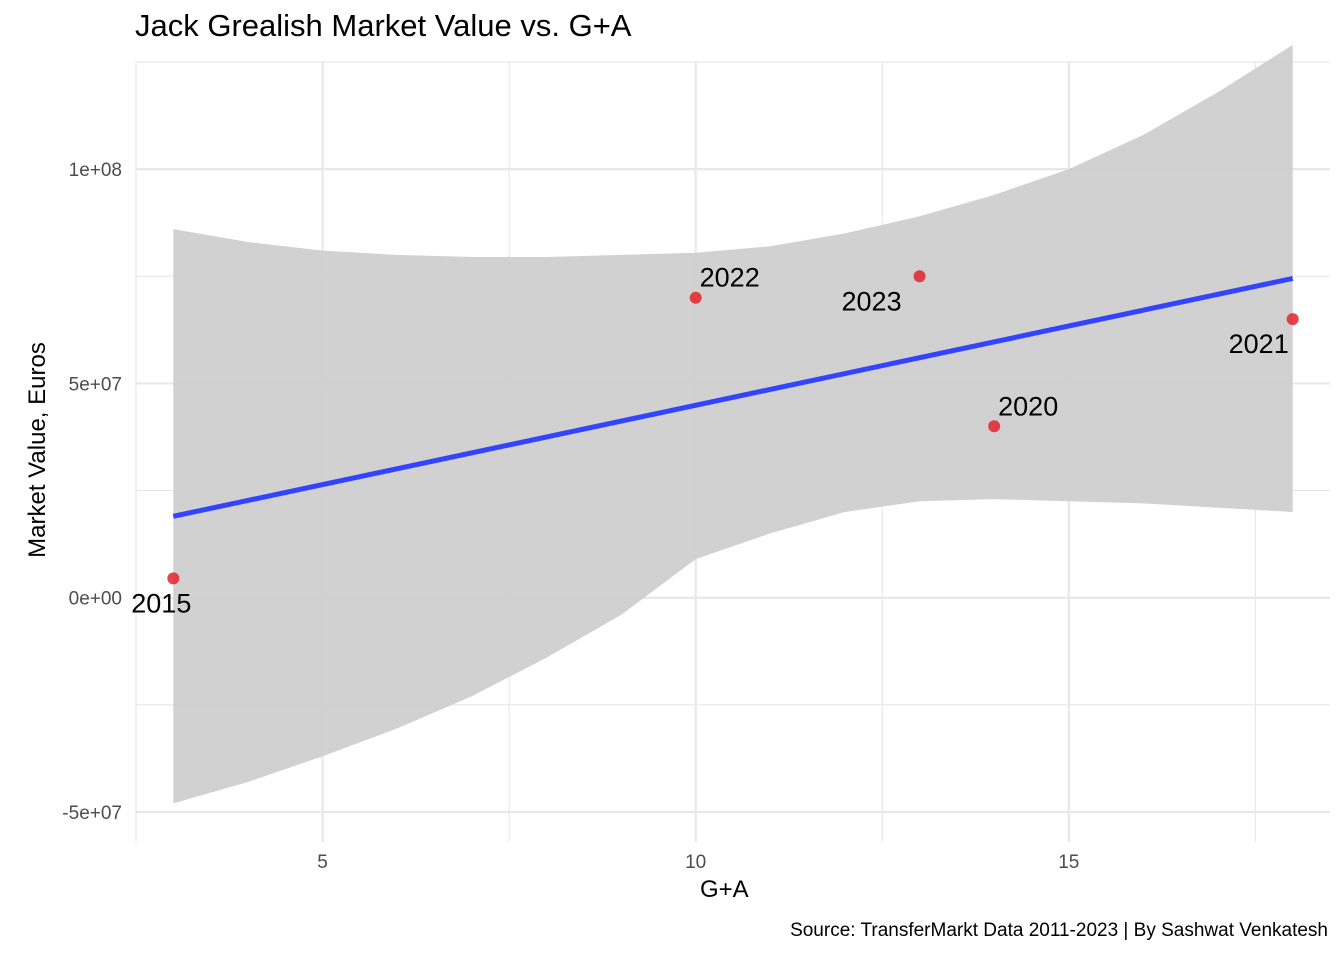 The image size is (1344, 960). Describe the element at coordinates (1028, 406) in the screenshot. I see `point-label-2020: 2020` at that location.